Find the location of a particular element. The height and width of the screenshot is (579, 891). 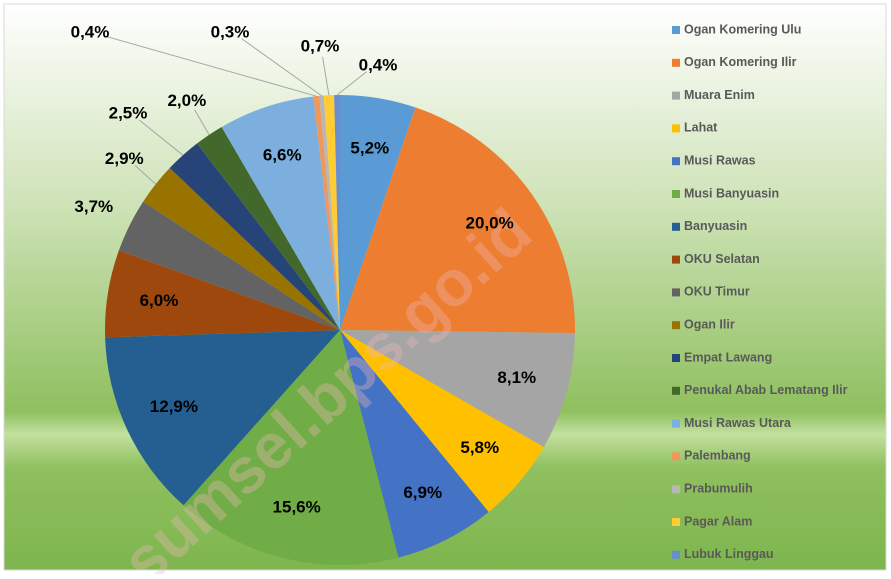

data-label: 2,5% is located at coordinates (128, 112).